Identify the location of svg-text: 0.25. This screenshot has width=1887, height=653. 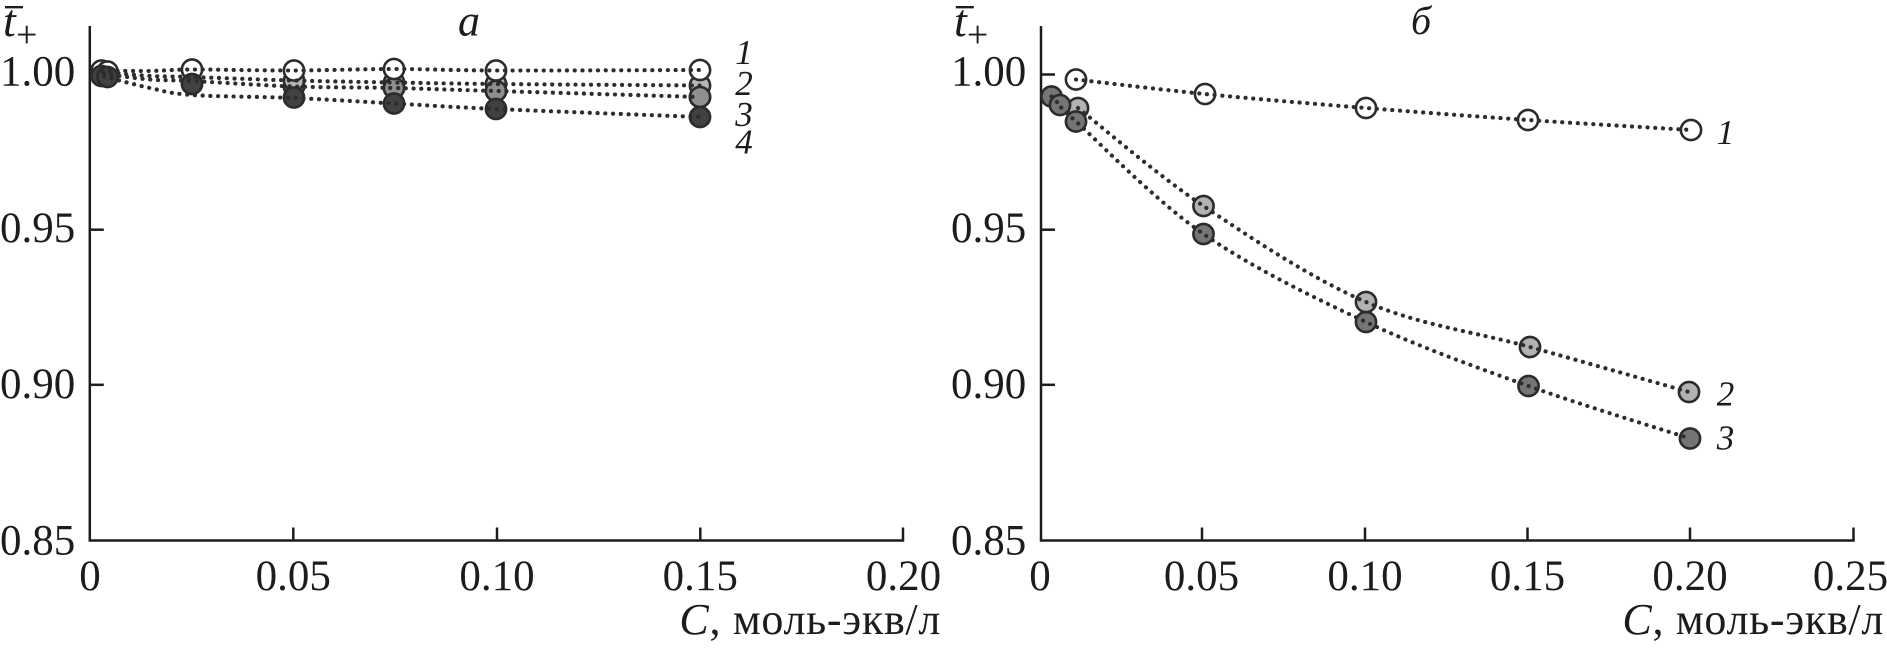
(1850, 576).